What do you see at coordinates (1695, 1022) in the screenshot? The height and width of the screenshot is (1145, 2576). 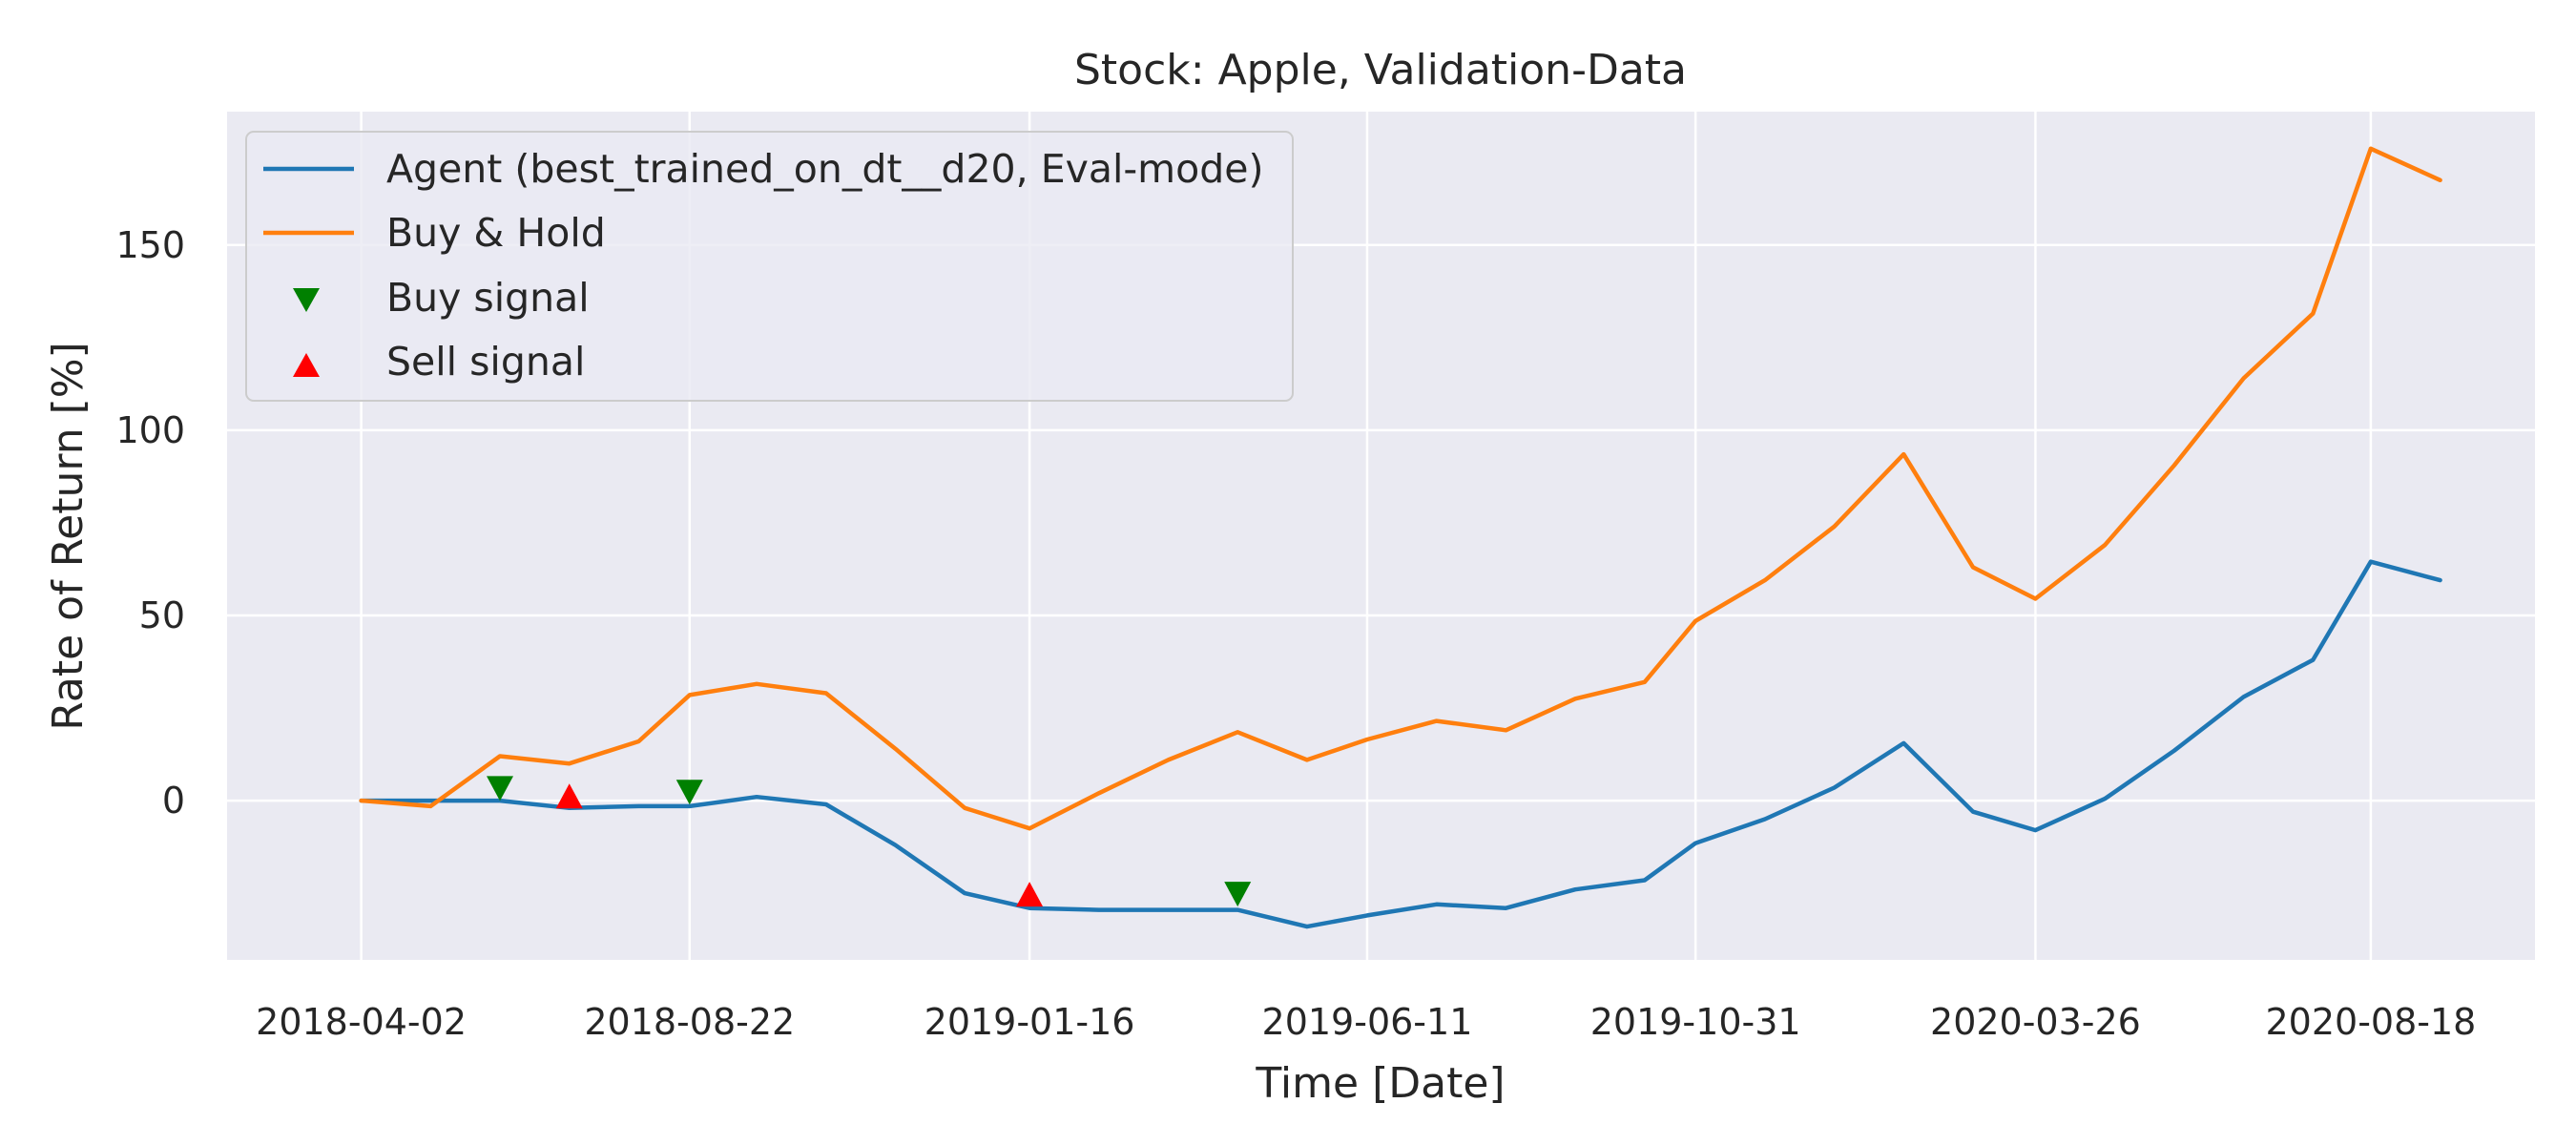 I see `x-tick-label: 2019-10-31` at bounding box center [1695, 1022].